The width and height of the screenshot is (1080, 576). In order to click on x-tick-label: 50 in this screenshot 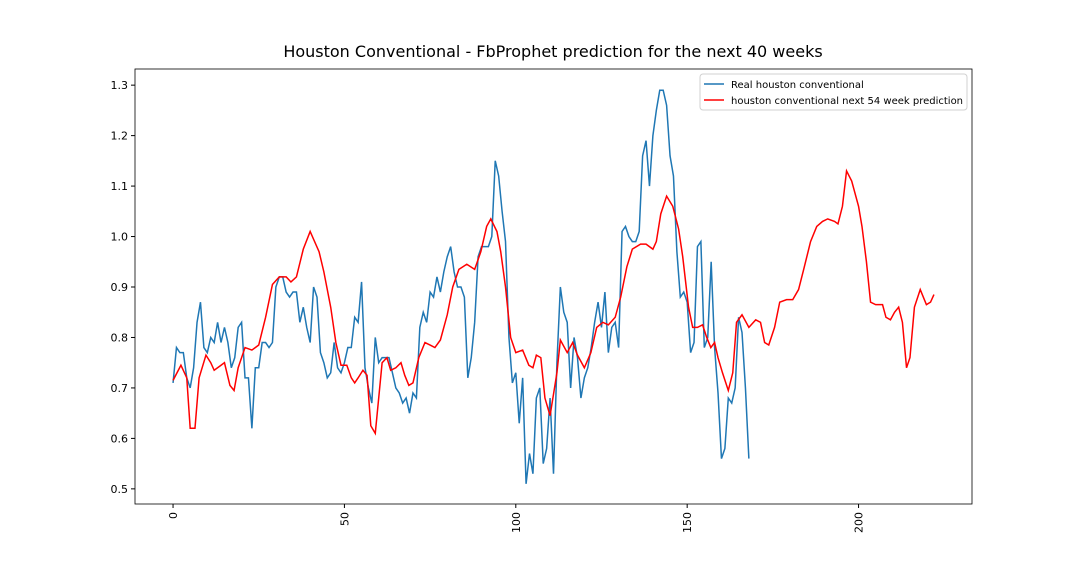, I will do `click(344, 519)`.